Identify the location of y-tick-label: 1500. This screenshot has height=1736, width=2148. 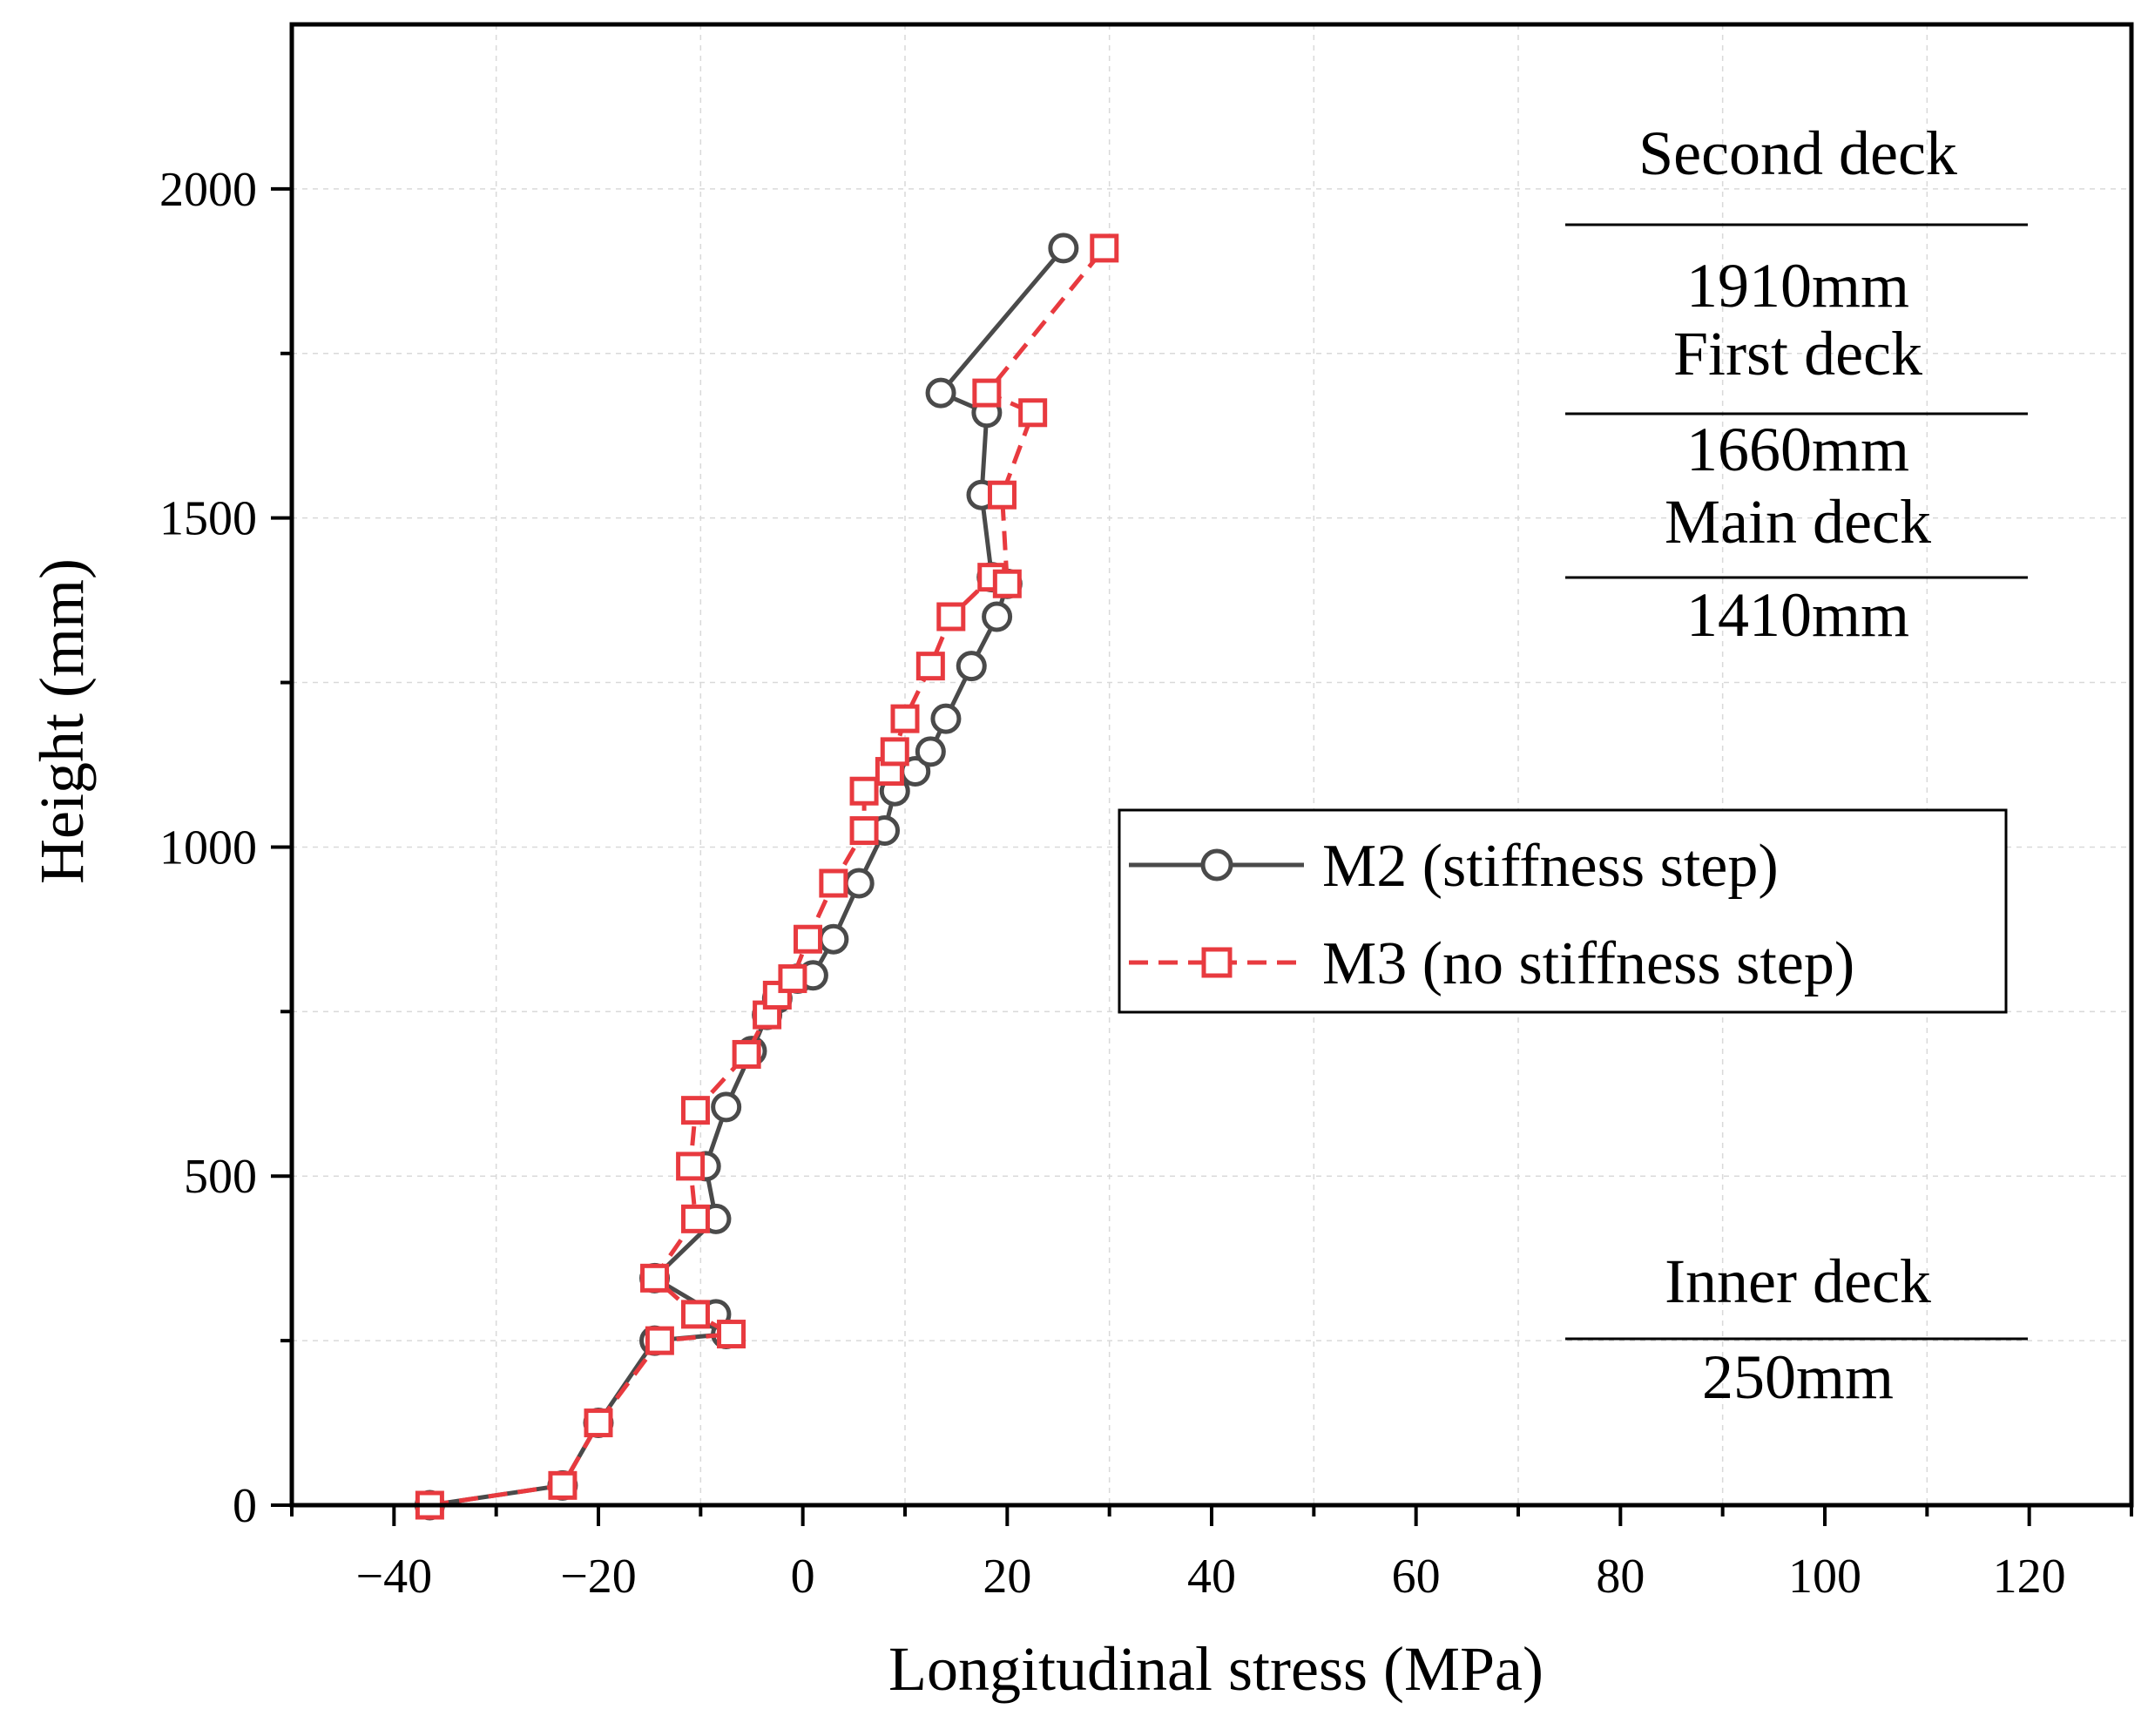
(208, 519).